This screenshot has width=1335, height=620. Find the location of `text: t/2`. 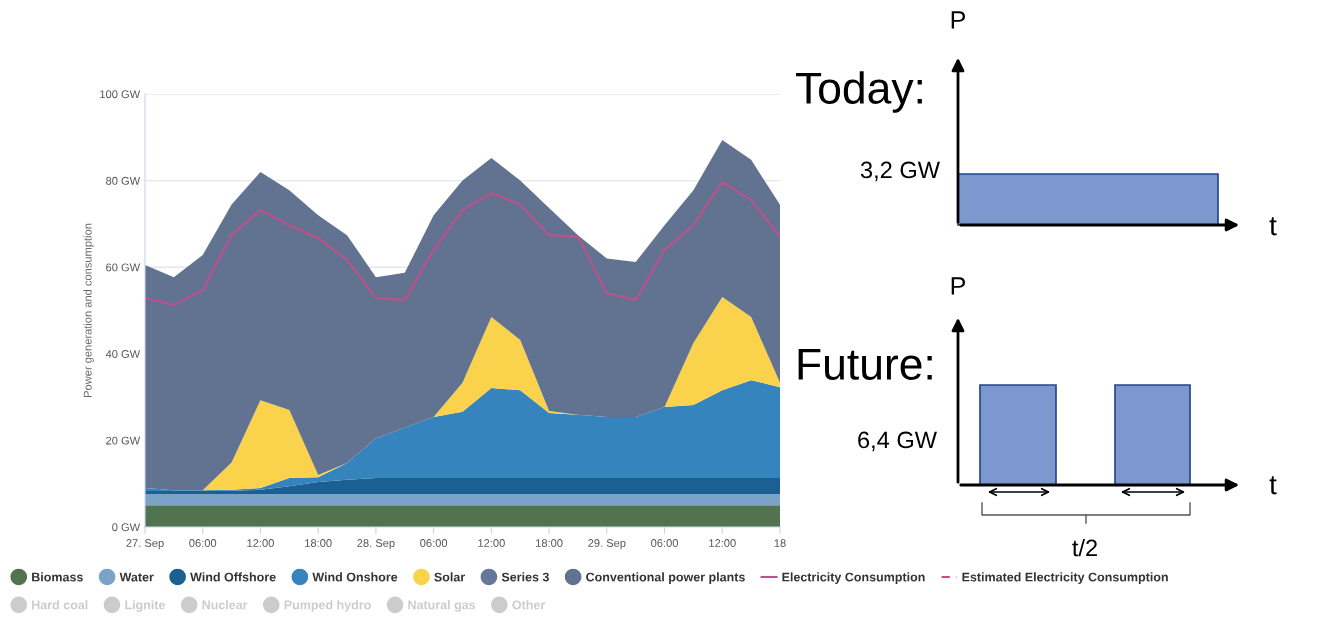

text: t/2 is located at coordinates (1084, 547).